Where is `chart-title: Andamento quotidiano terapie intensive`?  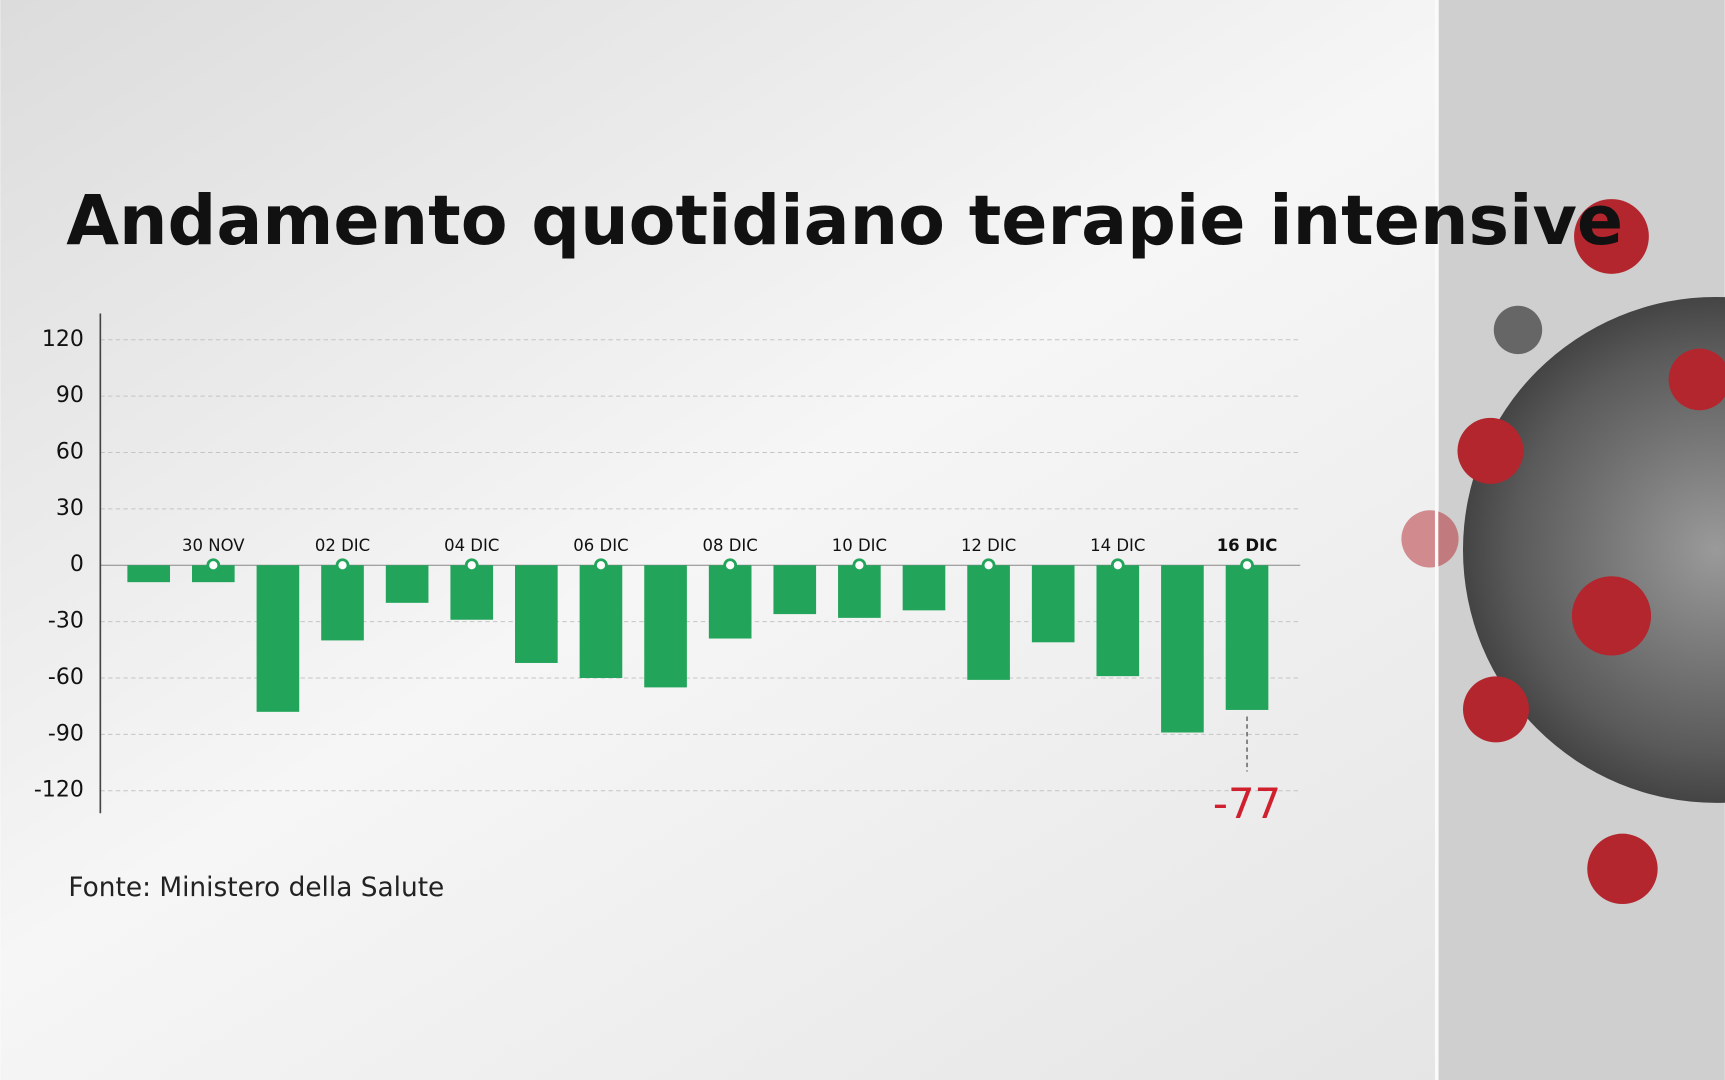
chart-title: Andamento quotidiano terapie intensive is located at coordinates (844, 221).